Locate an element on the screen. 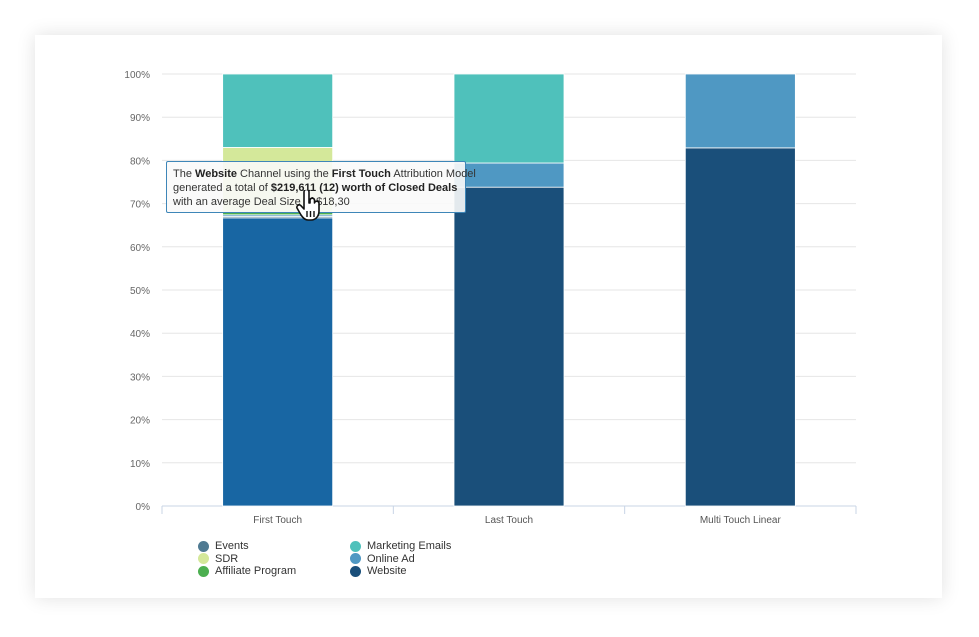  y-tick-label: 80% is located at coordinates (140, 161).